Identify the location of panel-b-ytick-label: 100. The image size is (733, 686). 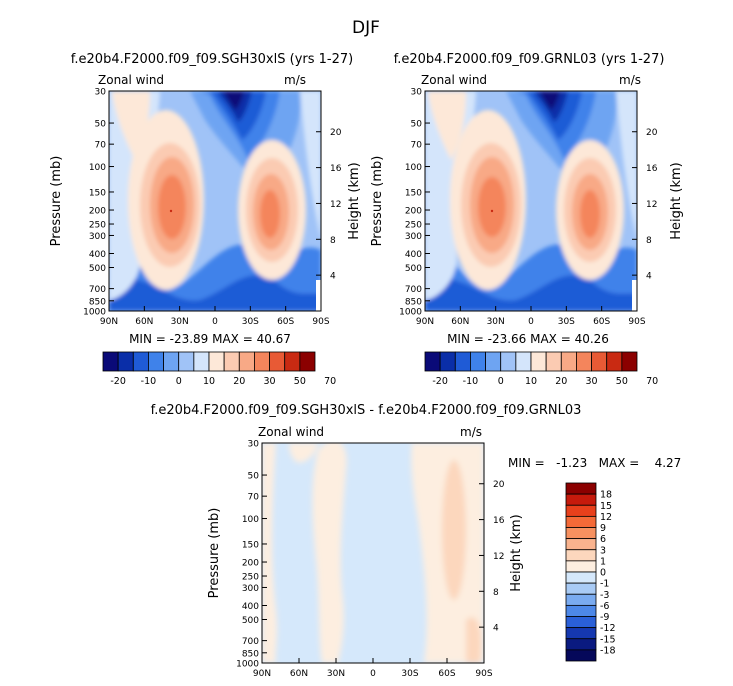
(413, 168).